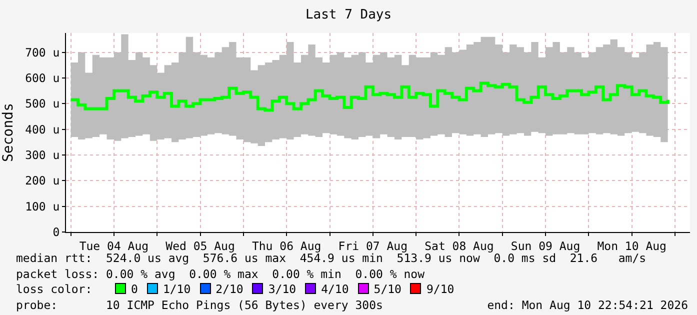  What do you see at coordinates (331, 258) in the screenshot?
I see `text: median rtt: 524.0 us avg 576.6 us max 454.9 us min 513.9 us now 0.0 ms sd 21.6 am/s` at bounding box center [331, 258].